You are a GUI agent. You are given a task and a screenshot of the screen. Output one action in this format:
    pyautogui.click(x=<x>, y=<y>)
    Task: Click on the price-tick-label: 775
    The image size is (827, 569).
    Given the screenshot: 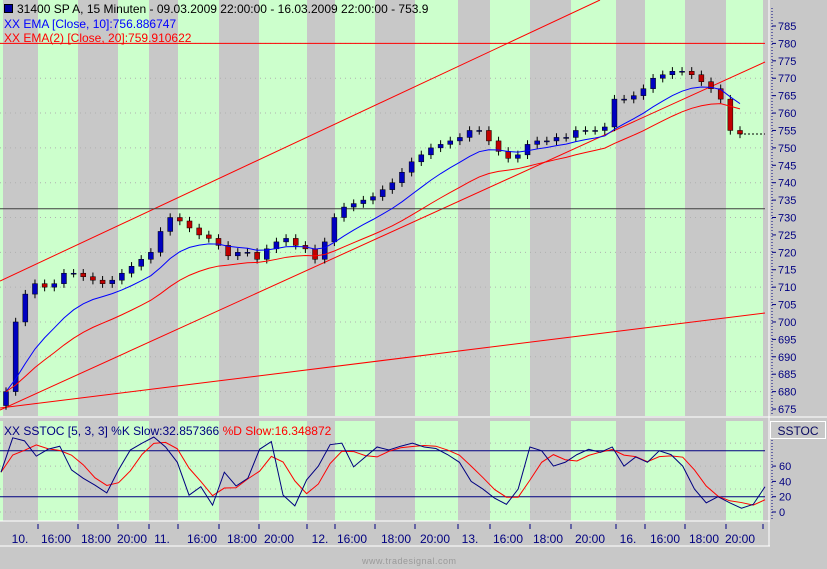 What is the action you would take?
    pyautogui.click(x=787, y=62)
    